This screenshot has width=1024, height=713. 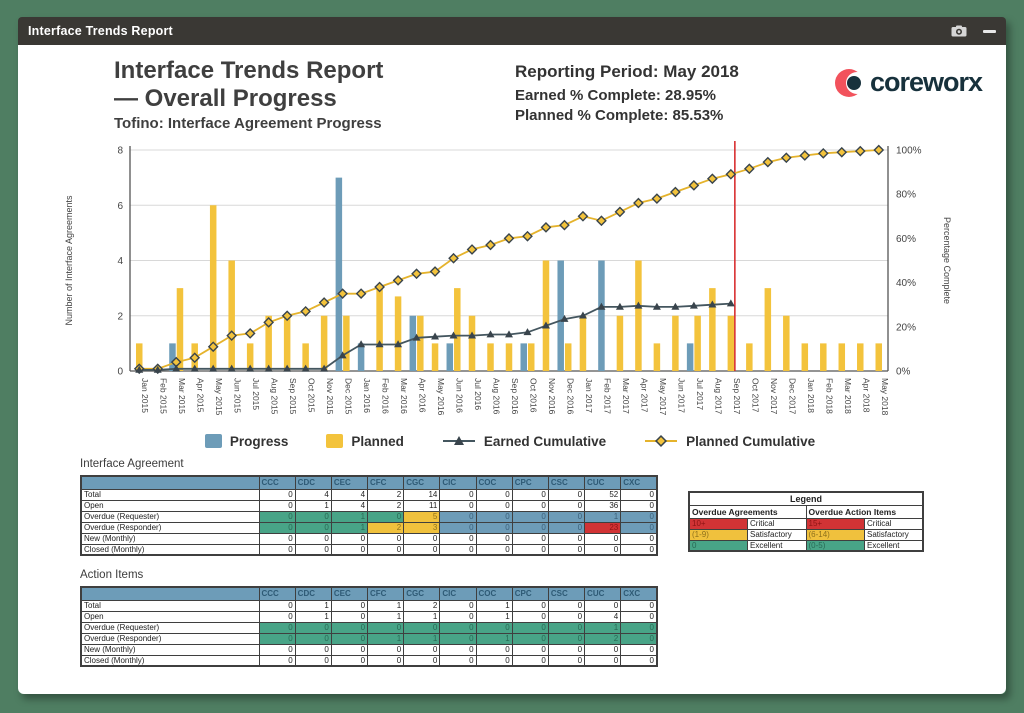 I want to click on column-header: CDC, so click(x=313, y=593).